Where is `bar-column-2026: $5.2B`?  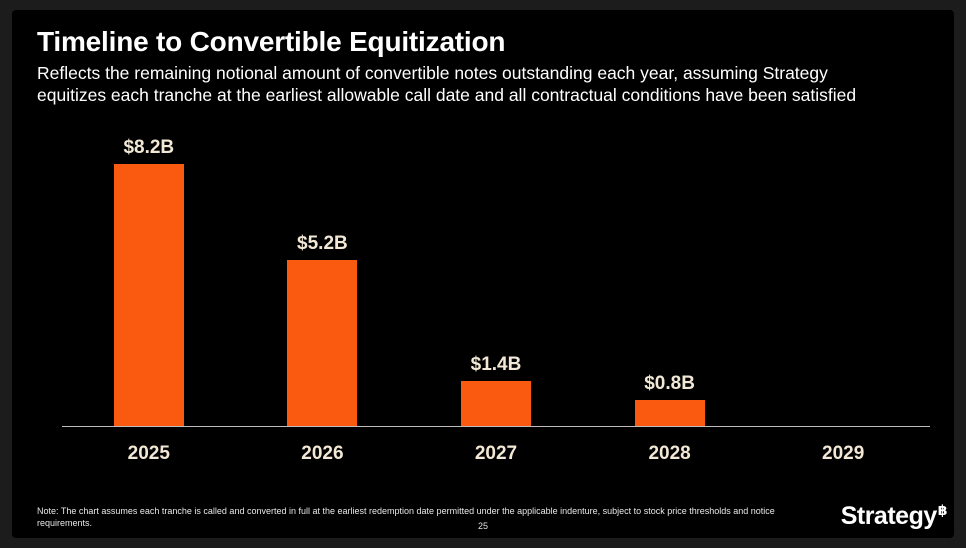
bar-column-2026: $5.2B is located at coordinates (323, 278).